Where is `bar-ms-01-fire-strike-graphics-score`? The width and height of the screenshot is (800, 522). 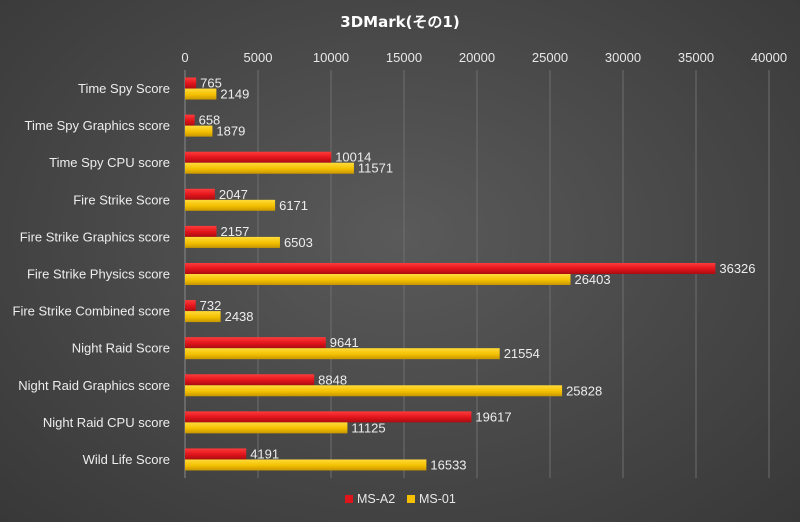 bar-ms-01-fire-strike-graphics-score is located at coordinates (232, 242).